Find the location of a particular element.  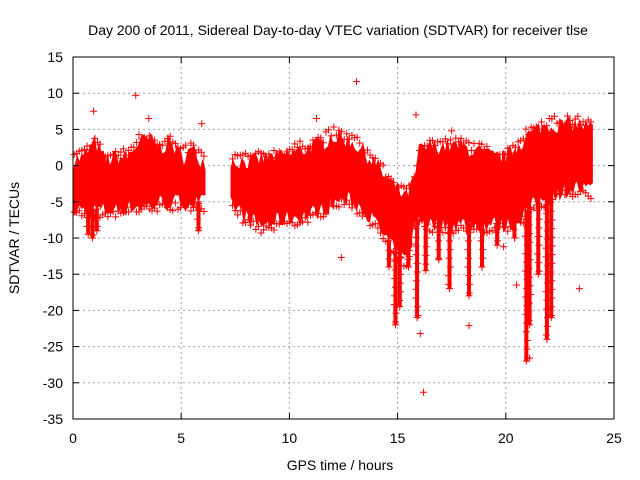

x-tick-label: 0 is located at coordinates (73, 438).